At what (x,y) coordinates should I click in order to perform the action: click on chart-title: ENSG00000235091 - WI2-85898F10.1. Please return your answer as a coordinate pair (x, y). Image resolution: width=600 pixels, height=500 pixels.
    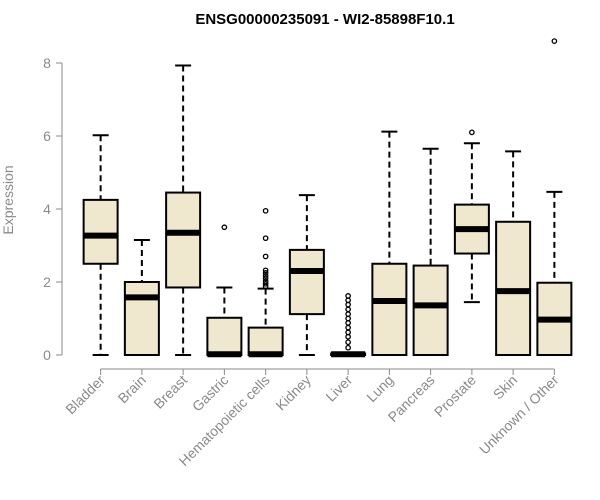
    Looking at the image, I should click on (324, 19).